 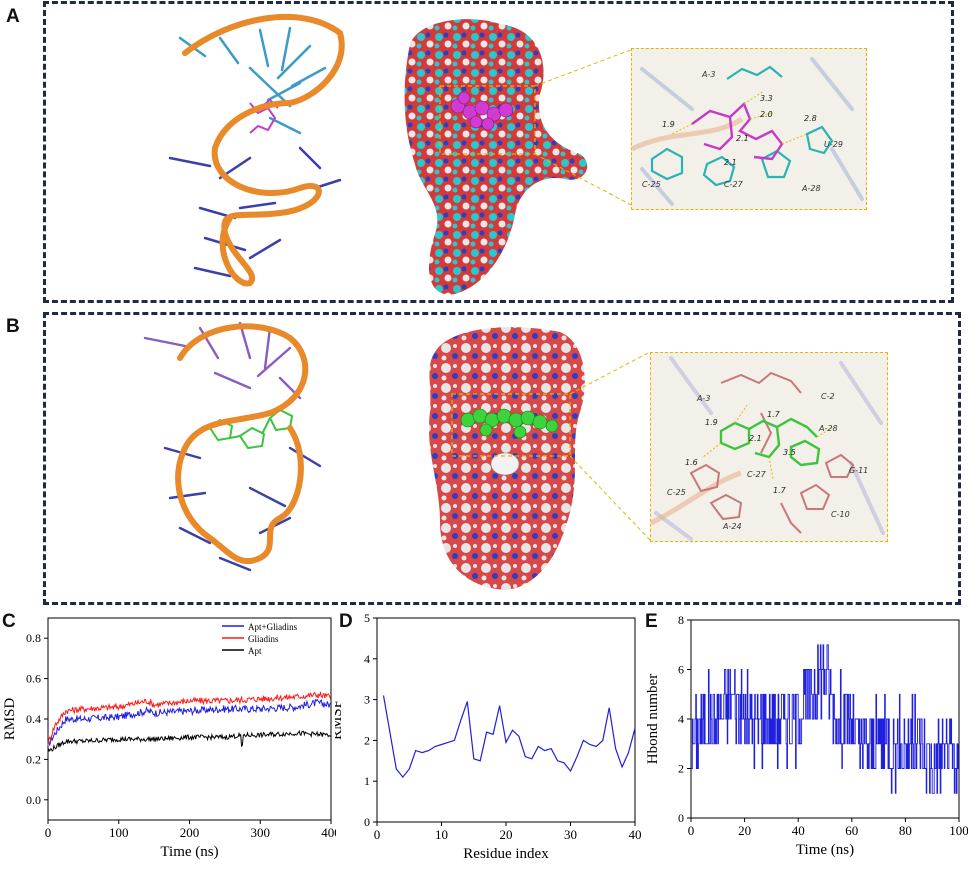 What do you see at coordinates (708, 74) in the screenshot?
I see `inset-a-label-a3: A-3` at bounding box center [708, 74].